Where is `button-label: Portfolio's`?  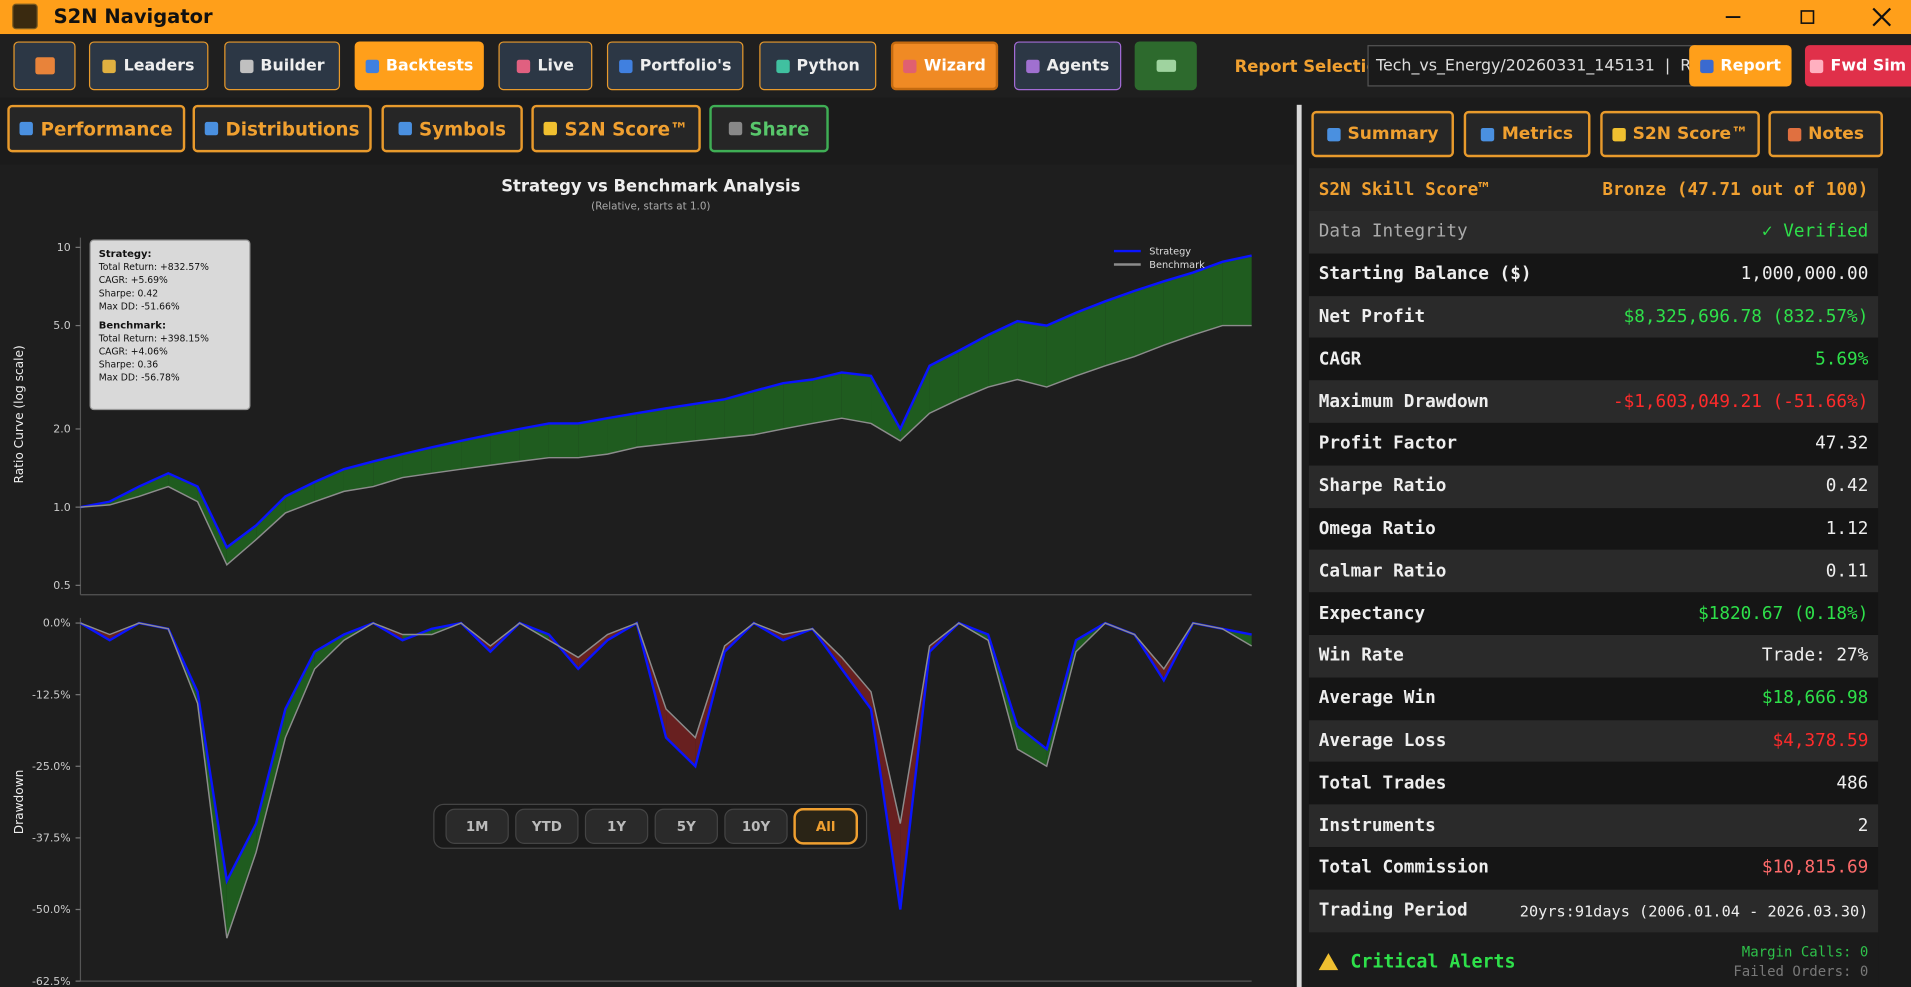
button-label: Portfolio's is located at coordinates (685, 65).